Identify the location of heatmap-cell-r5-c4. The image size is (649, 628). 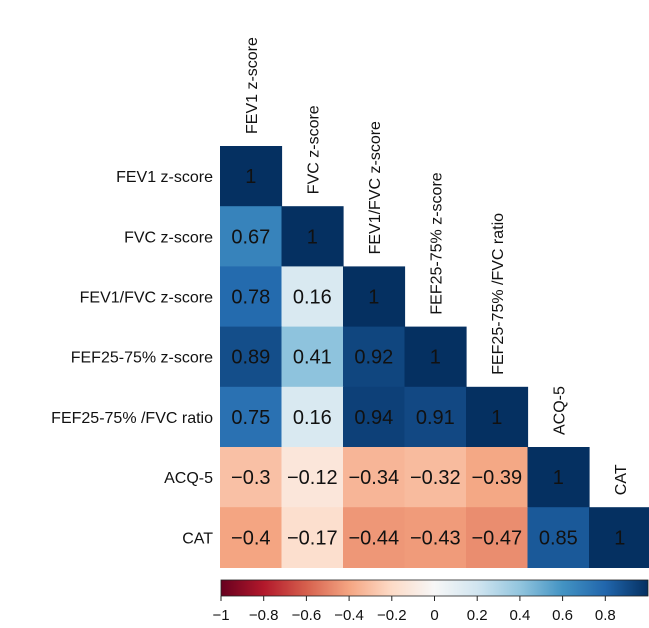
(497, 477).